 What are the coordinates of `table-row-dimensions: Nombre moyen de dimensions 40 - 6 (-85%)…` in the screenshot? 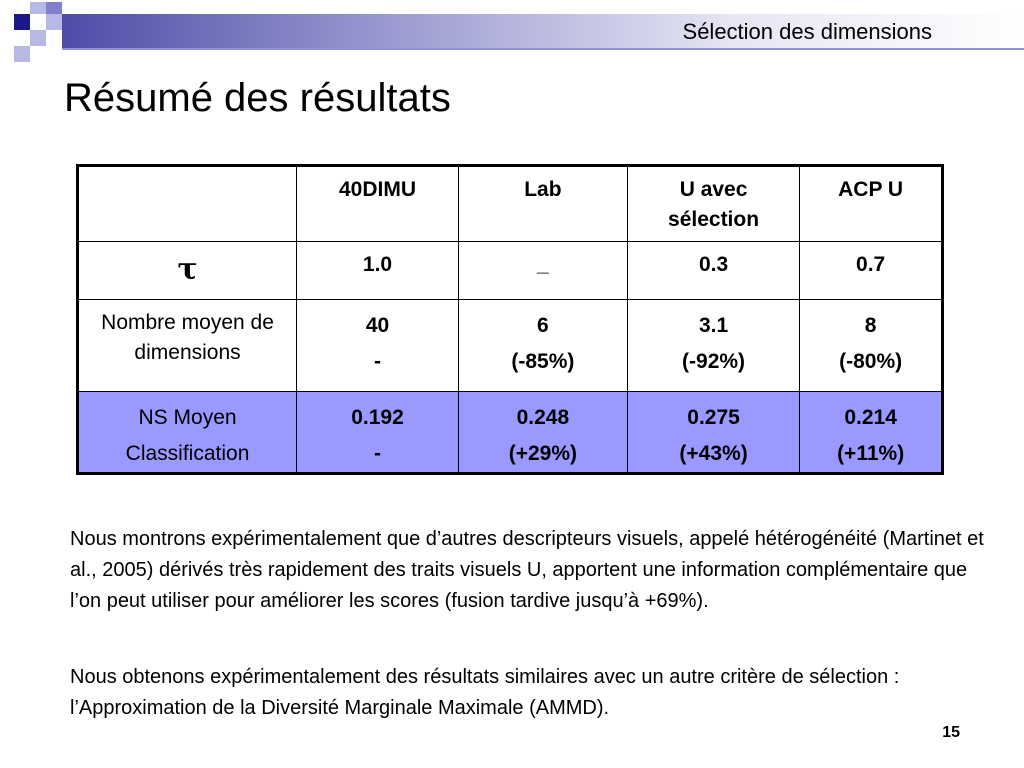 It's located at (509, 345).